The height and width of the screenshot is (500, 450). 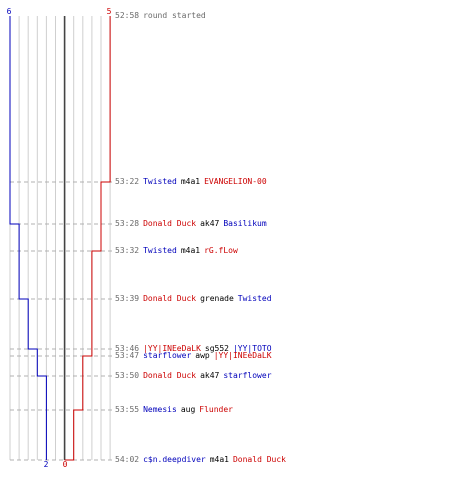 I want to click on event-row: 53:28 Donald Duck ak47 Basilikum, so click(x=193, y=224).